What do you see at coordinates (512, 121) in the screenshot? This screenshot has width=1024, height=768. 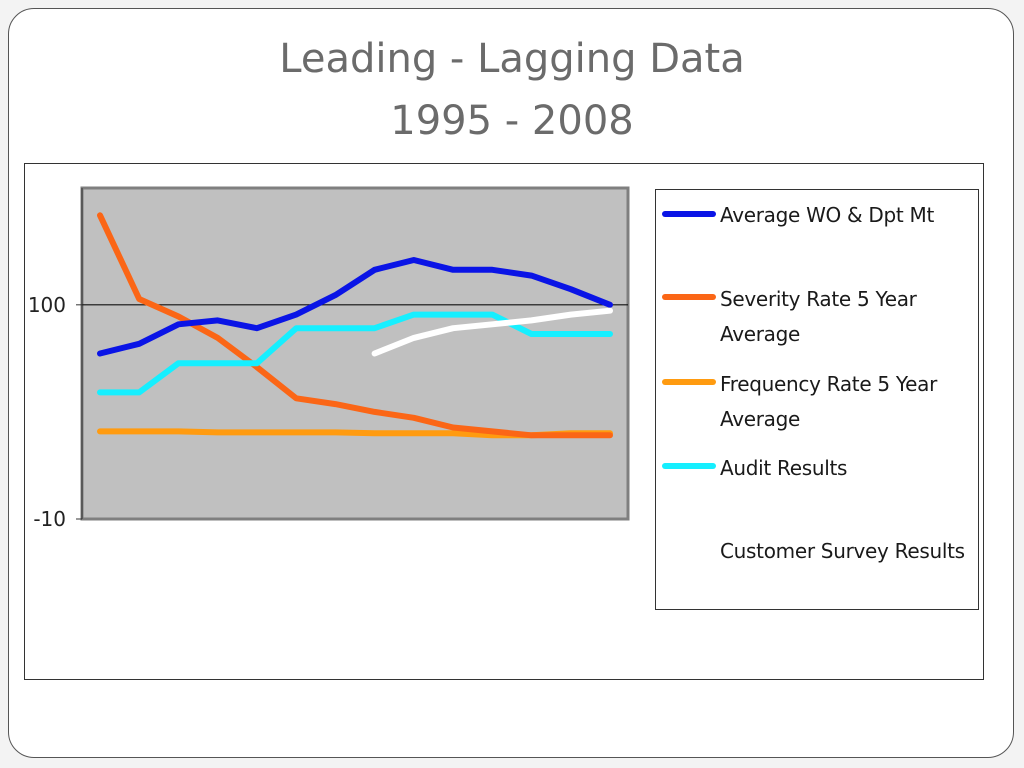 I see `slide-subtitle: 1995 - 2008` at bounding box center [512, 121].